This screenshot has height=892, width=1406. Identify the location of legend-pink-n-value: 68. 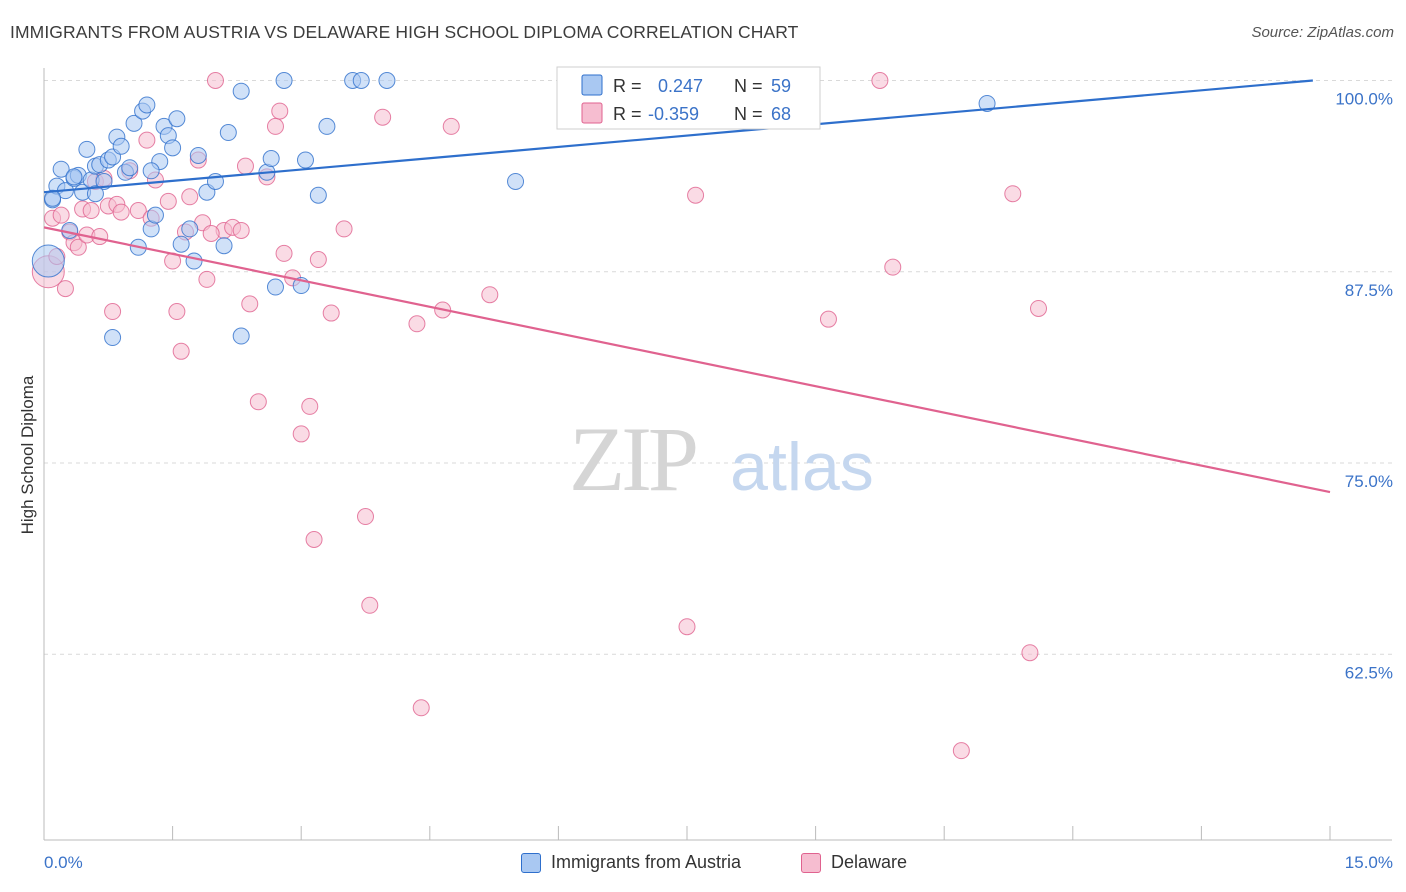
(781, 114).